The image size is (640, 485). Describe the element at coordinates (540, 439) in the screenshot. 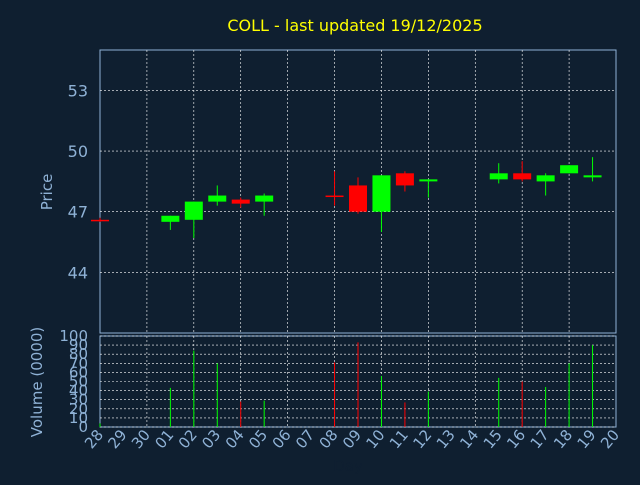

I see `x-tick-label: 17` at that location.